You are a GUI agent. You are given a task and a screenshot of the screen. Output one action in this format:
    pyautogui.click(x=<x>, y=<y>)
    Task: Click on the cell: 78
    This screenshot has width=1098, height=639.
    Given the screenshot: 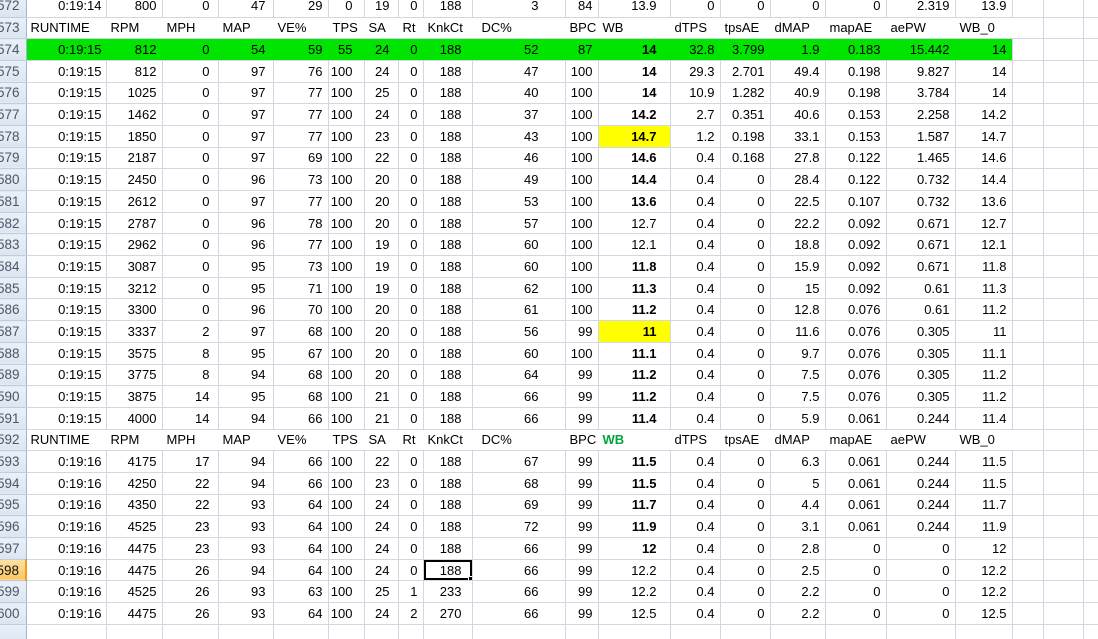 What is the action you would take?
    pyautogui.click(x=301, y=223)
    